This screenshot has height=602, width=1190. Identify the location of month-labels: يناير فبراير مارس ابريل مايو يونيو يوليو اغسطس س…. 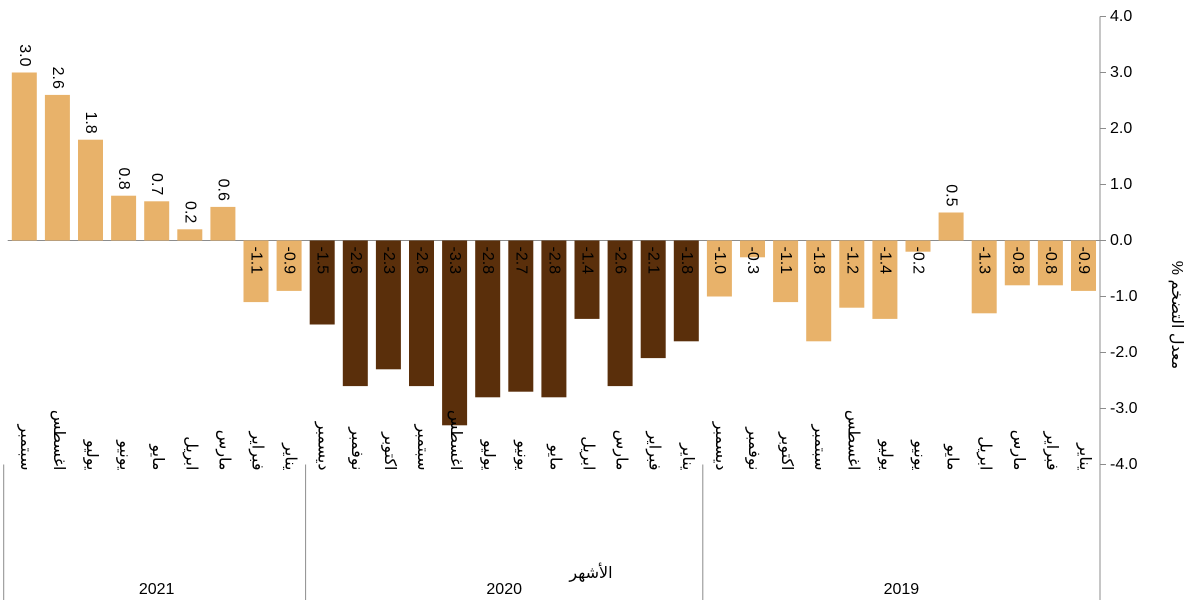
(554, 440).